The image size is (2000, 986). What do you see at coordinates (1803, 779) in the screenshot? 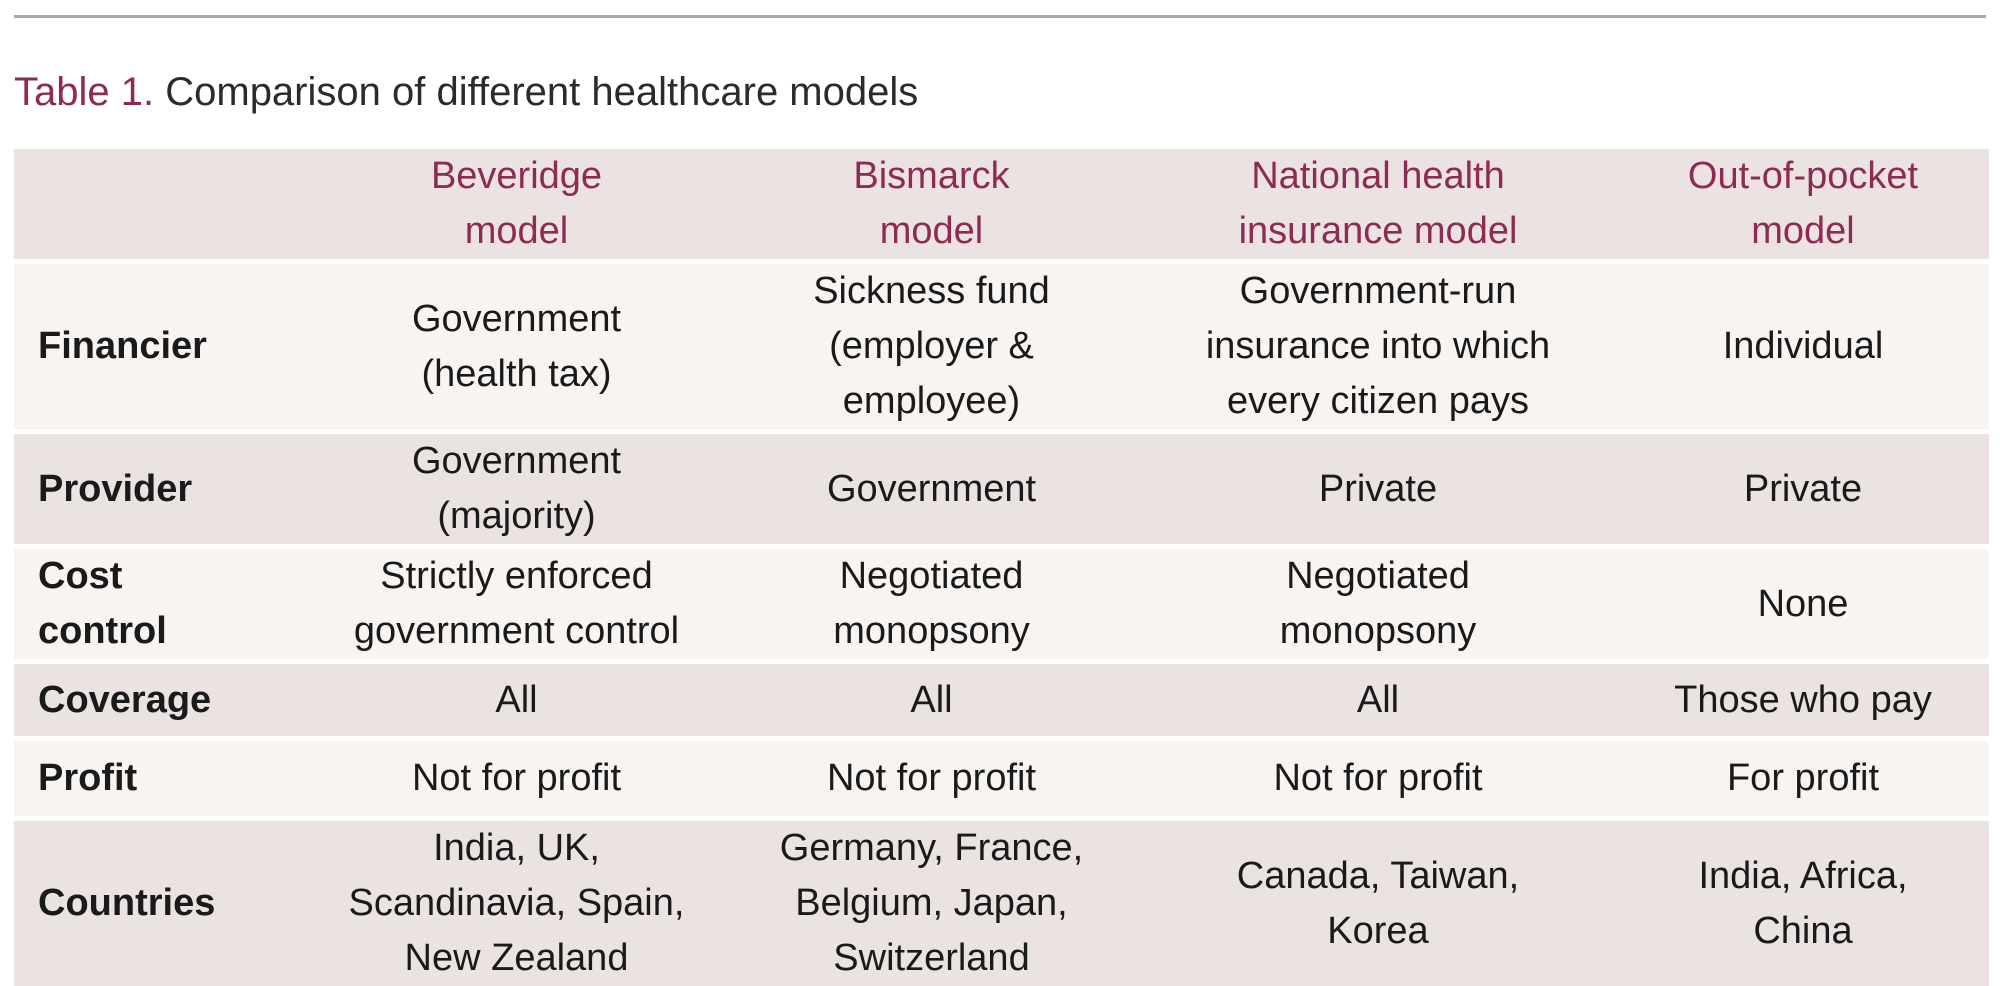
I see `table-cell: For profit` at bounding box center [1803, 779].